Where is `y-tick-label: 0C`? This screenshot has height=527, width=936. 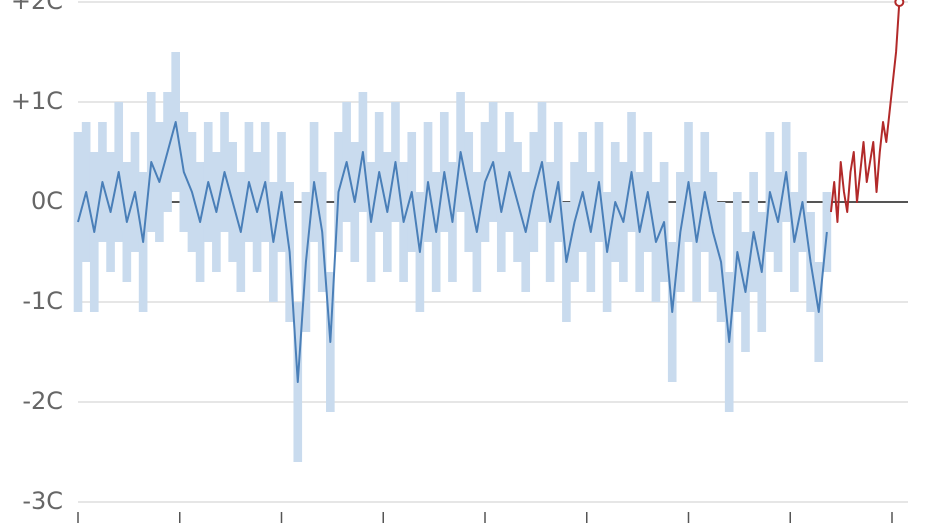 y-tick-label: 0C is located at coordinates (47, 201).